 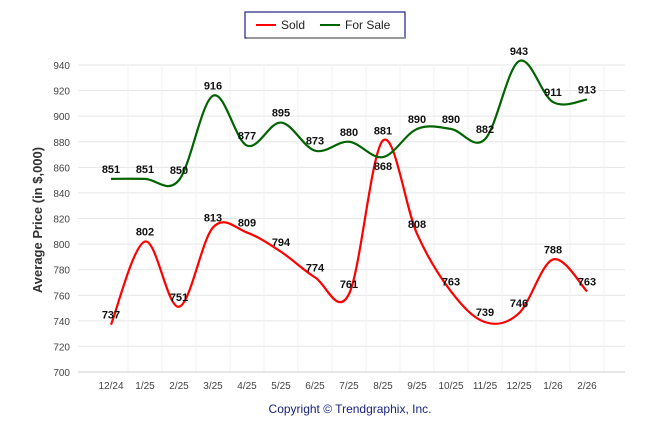 I want to click on data-label: 808, so click(x=417, y=225).